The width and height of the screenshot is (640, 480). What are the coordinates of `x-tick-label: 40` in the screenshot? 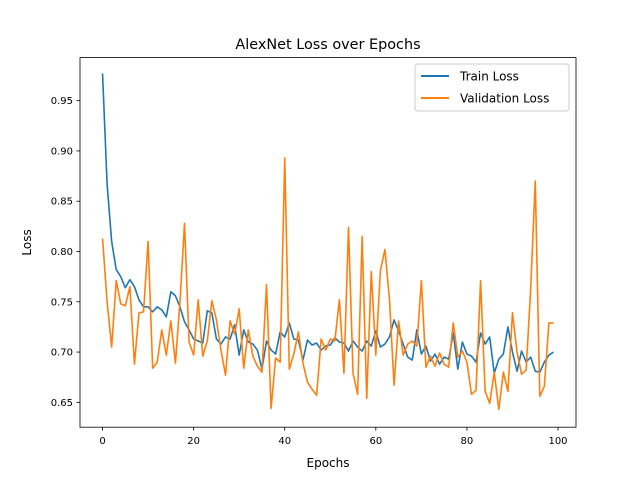 It's located at (284, 441).